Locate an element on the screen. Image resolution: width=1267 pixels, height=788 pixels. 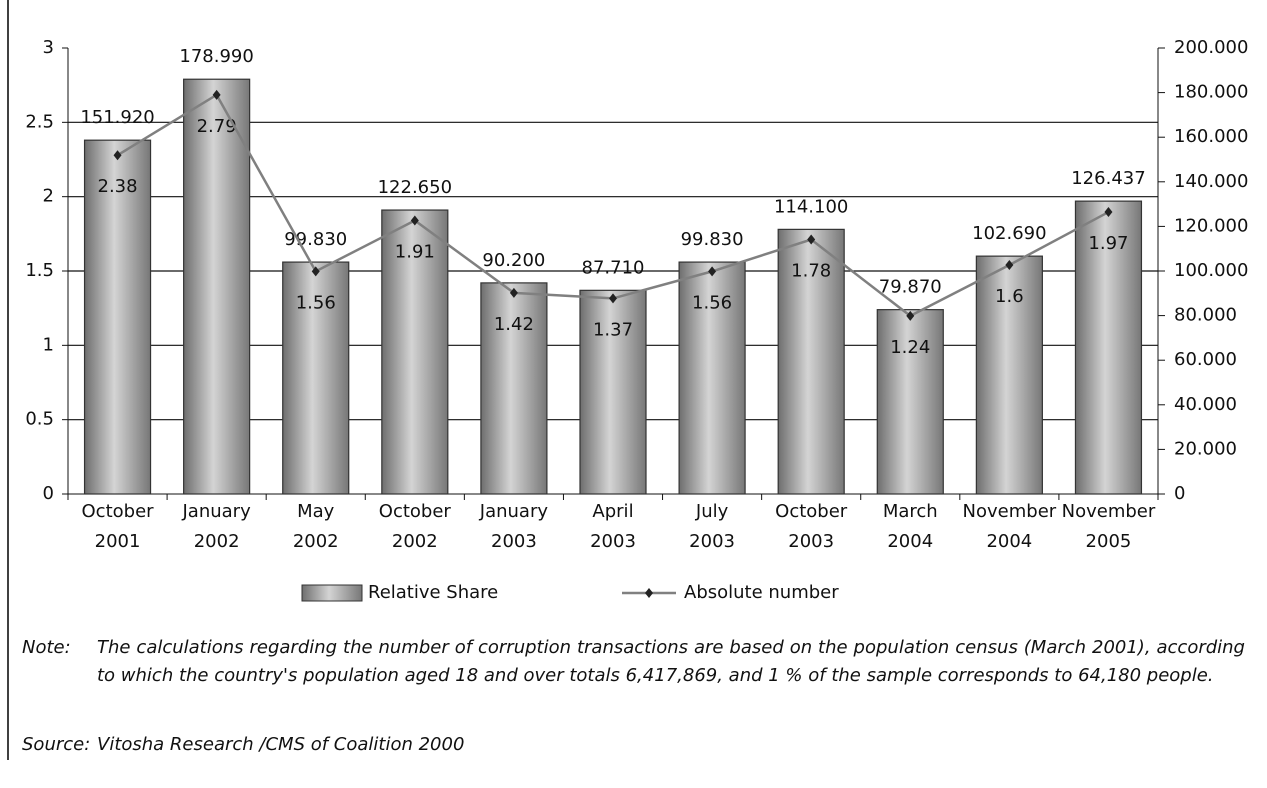
y2-tick-label: 140.000 is located at coordinates (1211, 181).